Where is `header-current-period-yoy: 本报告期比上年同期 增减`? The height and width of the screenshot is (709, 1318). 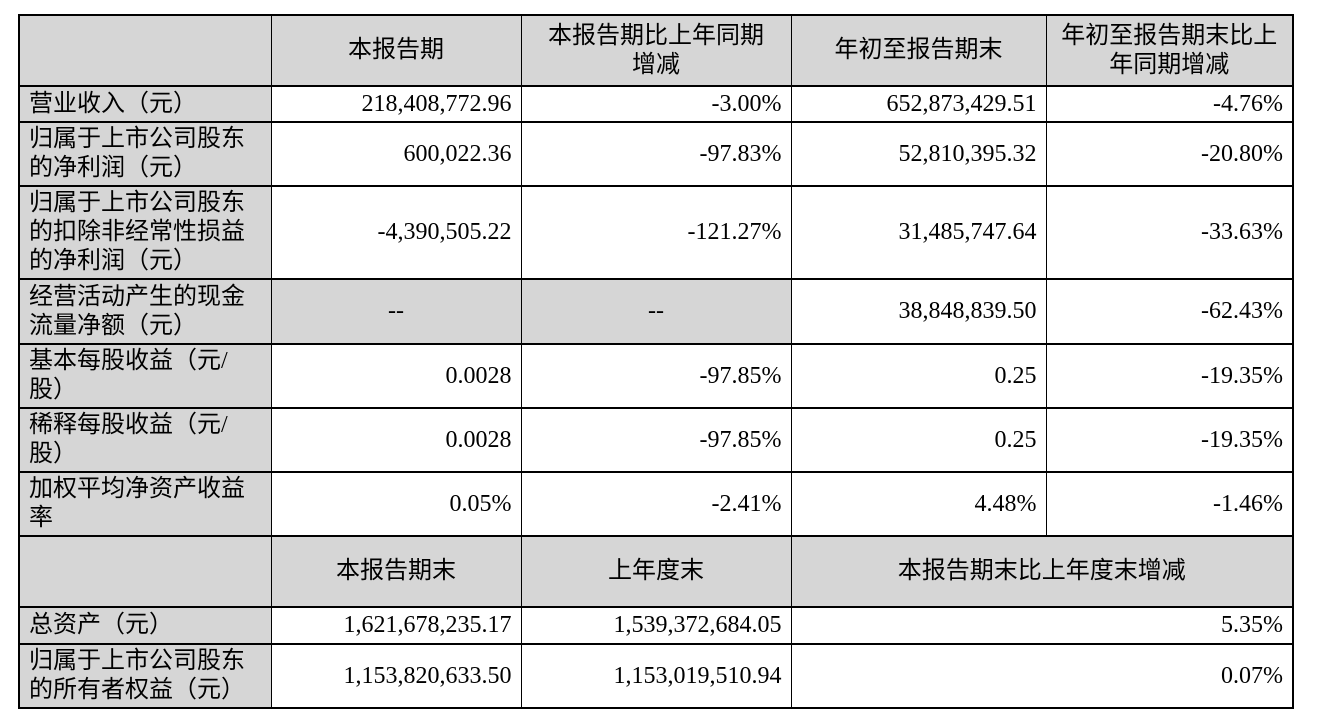 header-current-period-yoy: 本报告期比上年同期 增减 is located at coordinates (656, 50).